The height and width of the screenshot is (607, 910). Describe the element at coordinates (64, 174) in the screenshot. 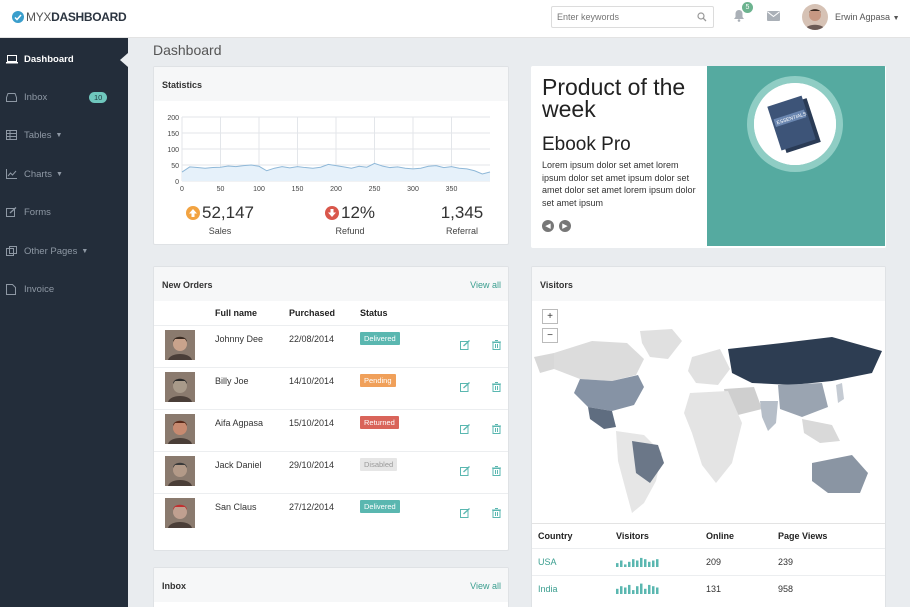

I see `sidebar-item-charts: Charts ▼` at that location.